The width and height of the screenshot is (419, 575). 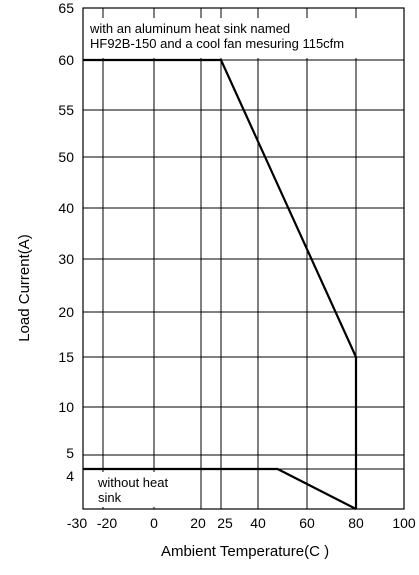 I want to click on y-tick-label: 4, so click(x=70, y=476).